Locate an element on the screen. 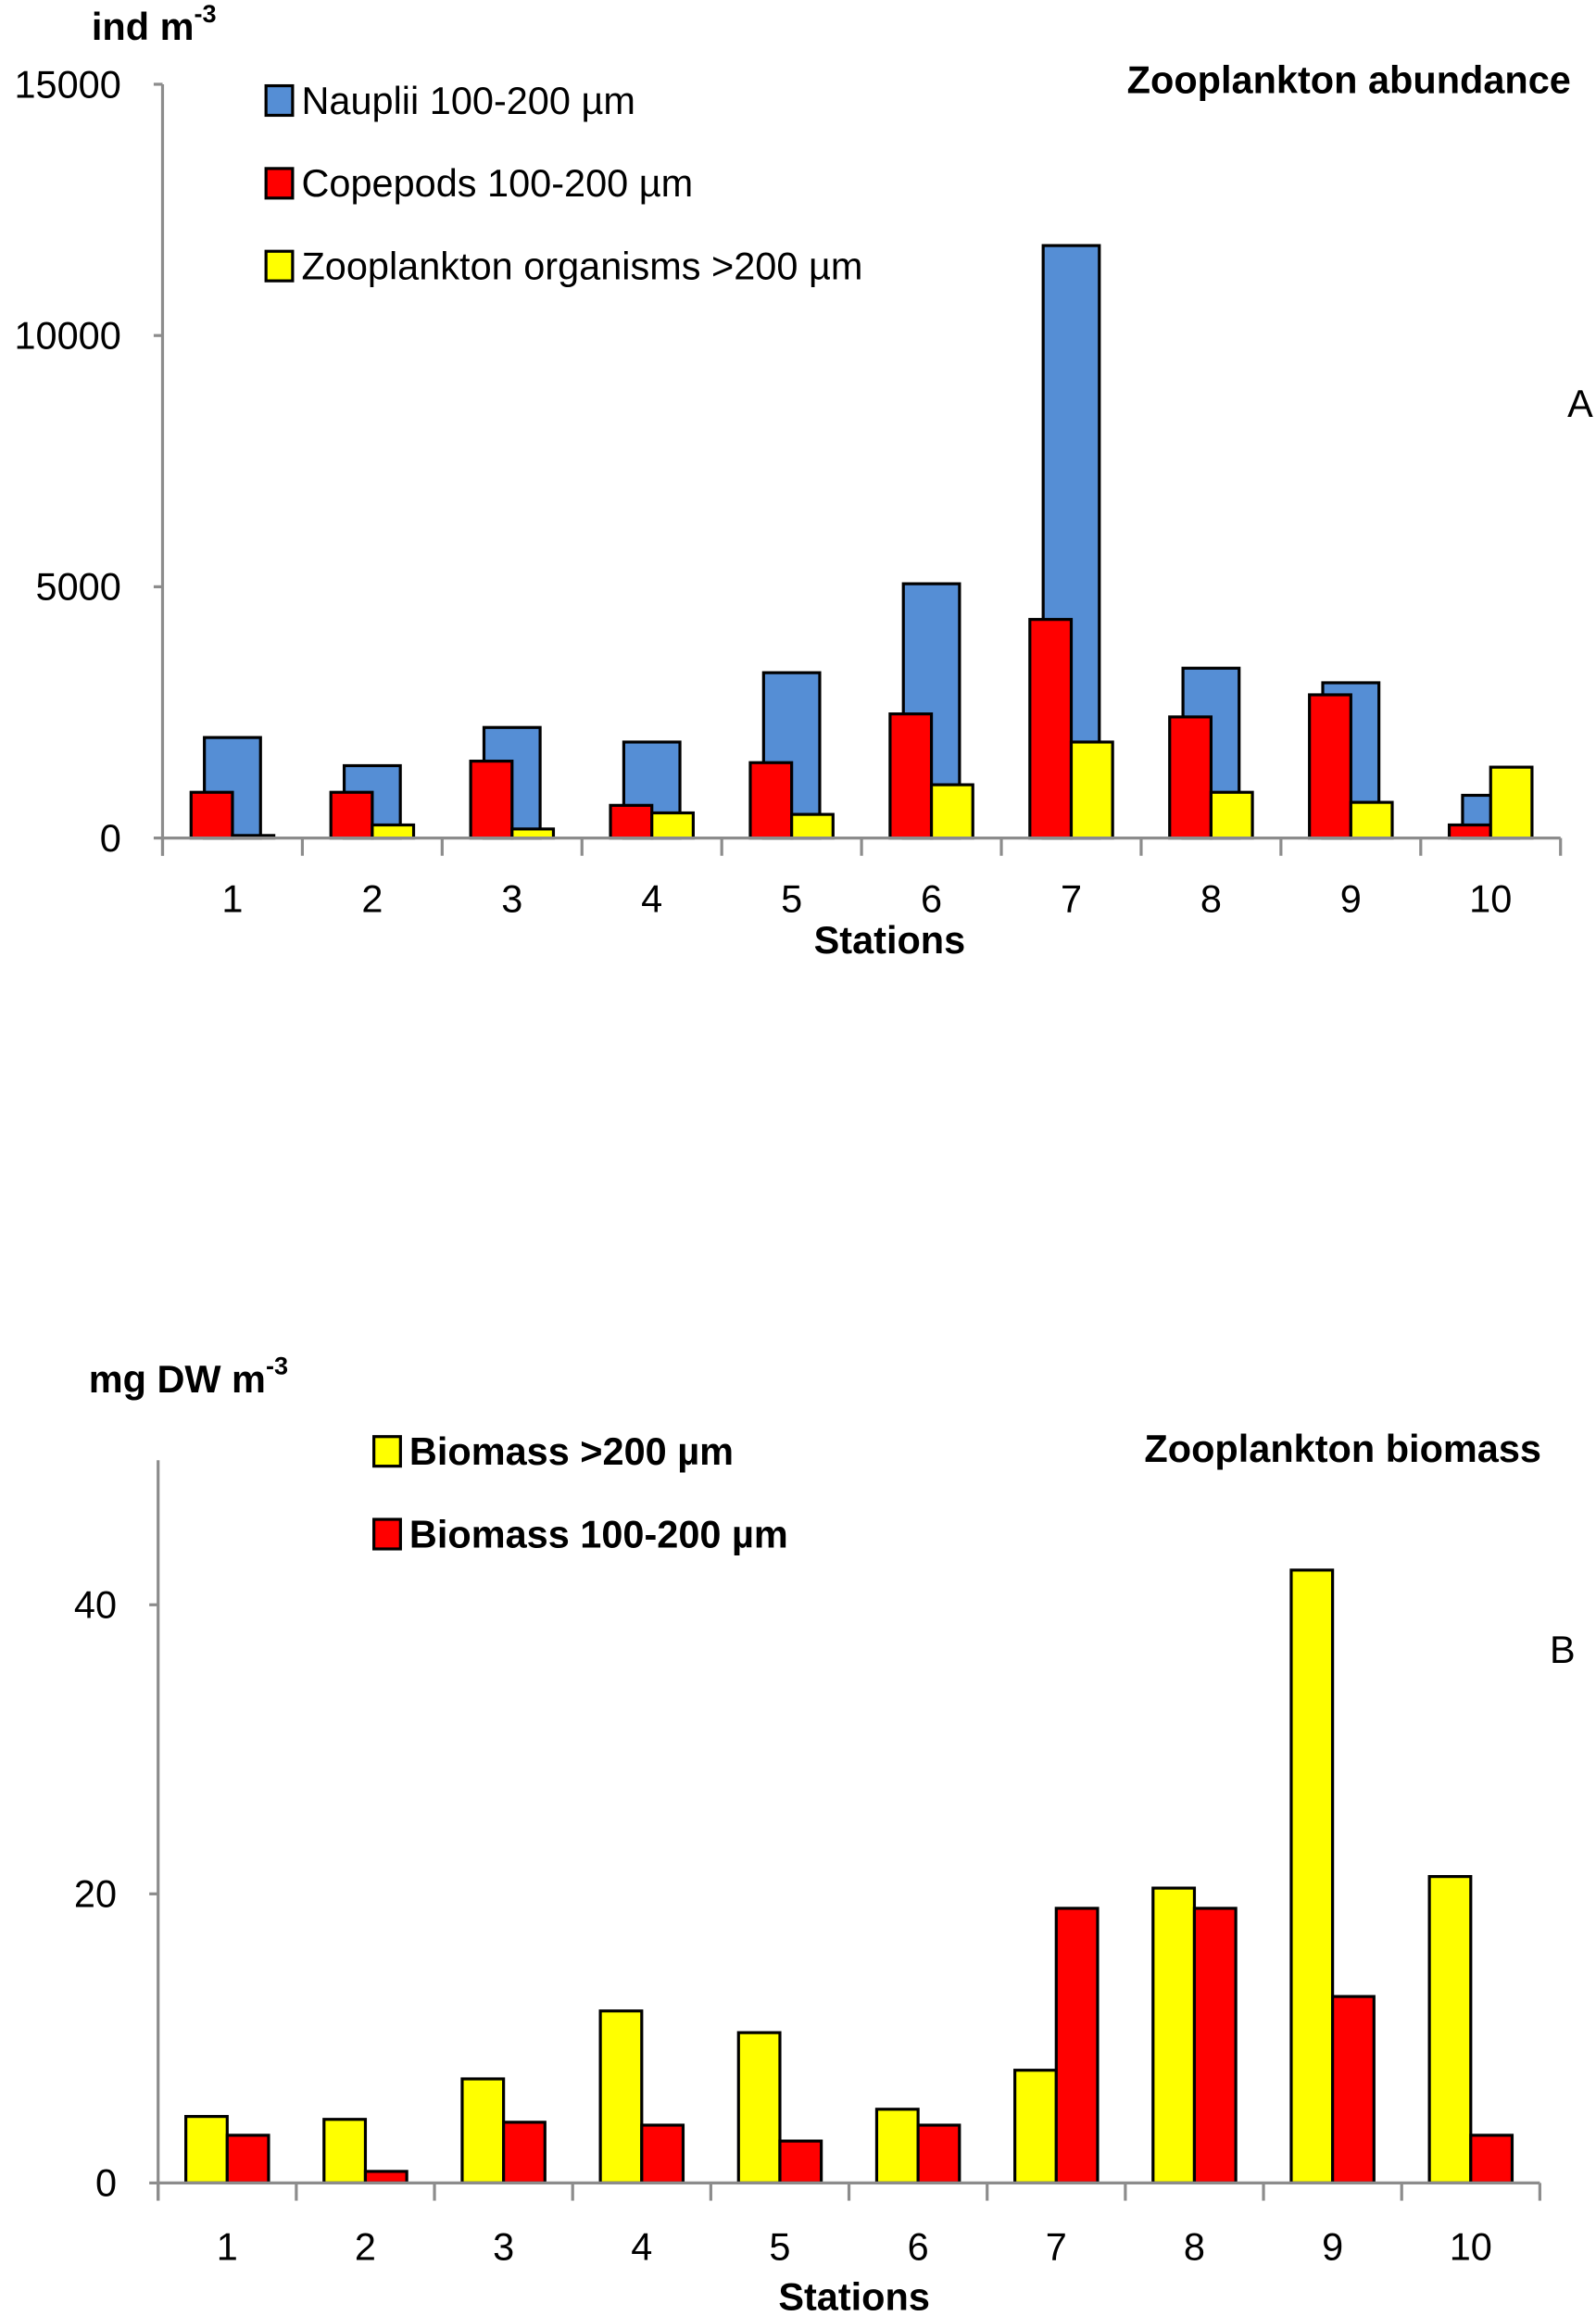 Image resolution: width=1596 pixels, height=2316 pixels. panel-label: B is located at coordinates (1563, 1649).